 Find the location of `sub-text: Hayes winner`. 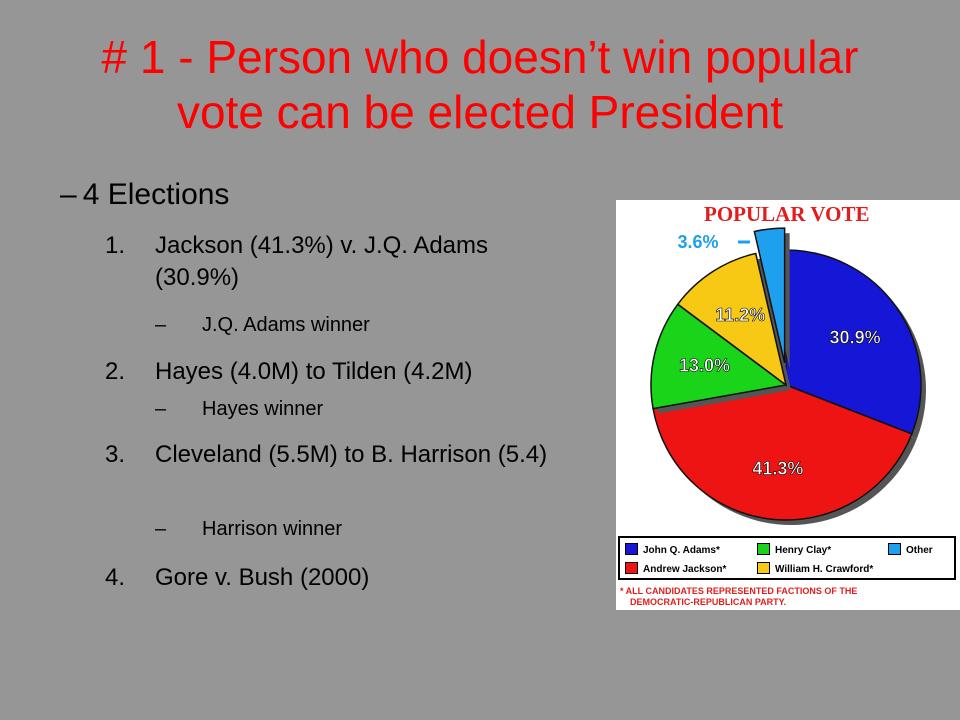

sub-text: Hayes winner is located at coordinates (263, 409).